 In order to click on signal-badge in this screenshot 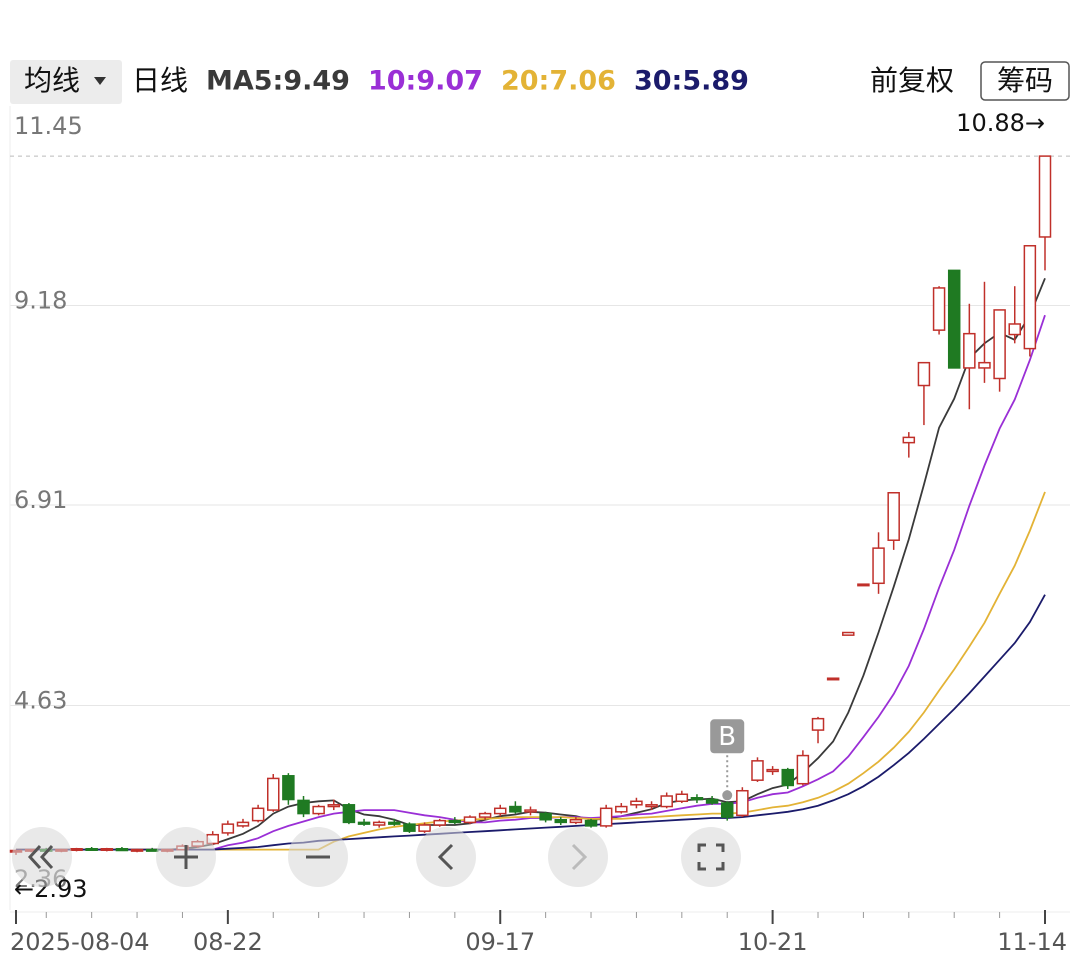, I will do `click(727, 736)`.